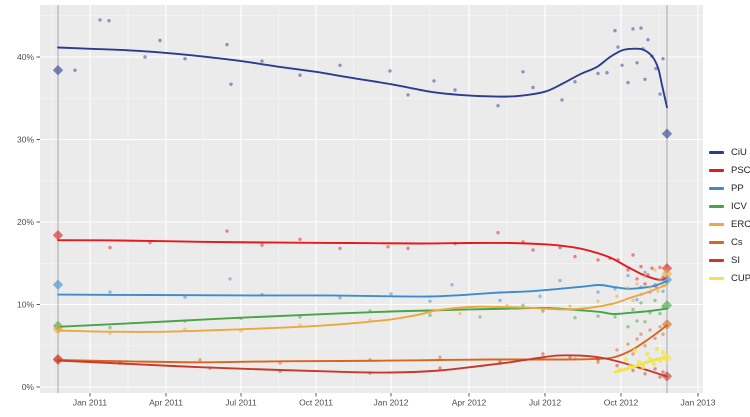 The width and height of the screenshot is (750, 417). What do you see at coordinates (729, 152) in the screenshot?
I see `legend-item-CiU: CiU` at bounding box center [729, 152].